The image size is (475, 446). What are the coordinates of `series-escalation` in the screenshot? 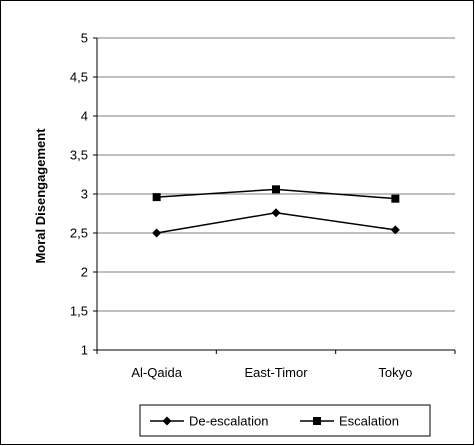 It's located at (276, 194).